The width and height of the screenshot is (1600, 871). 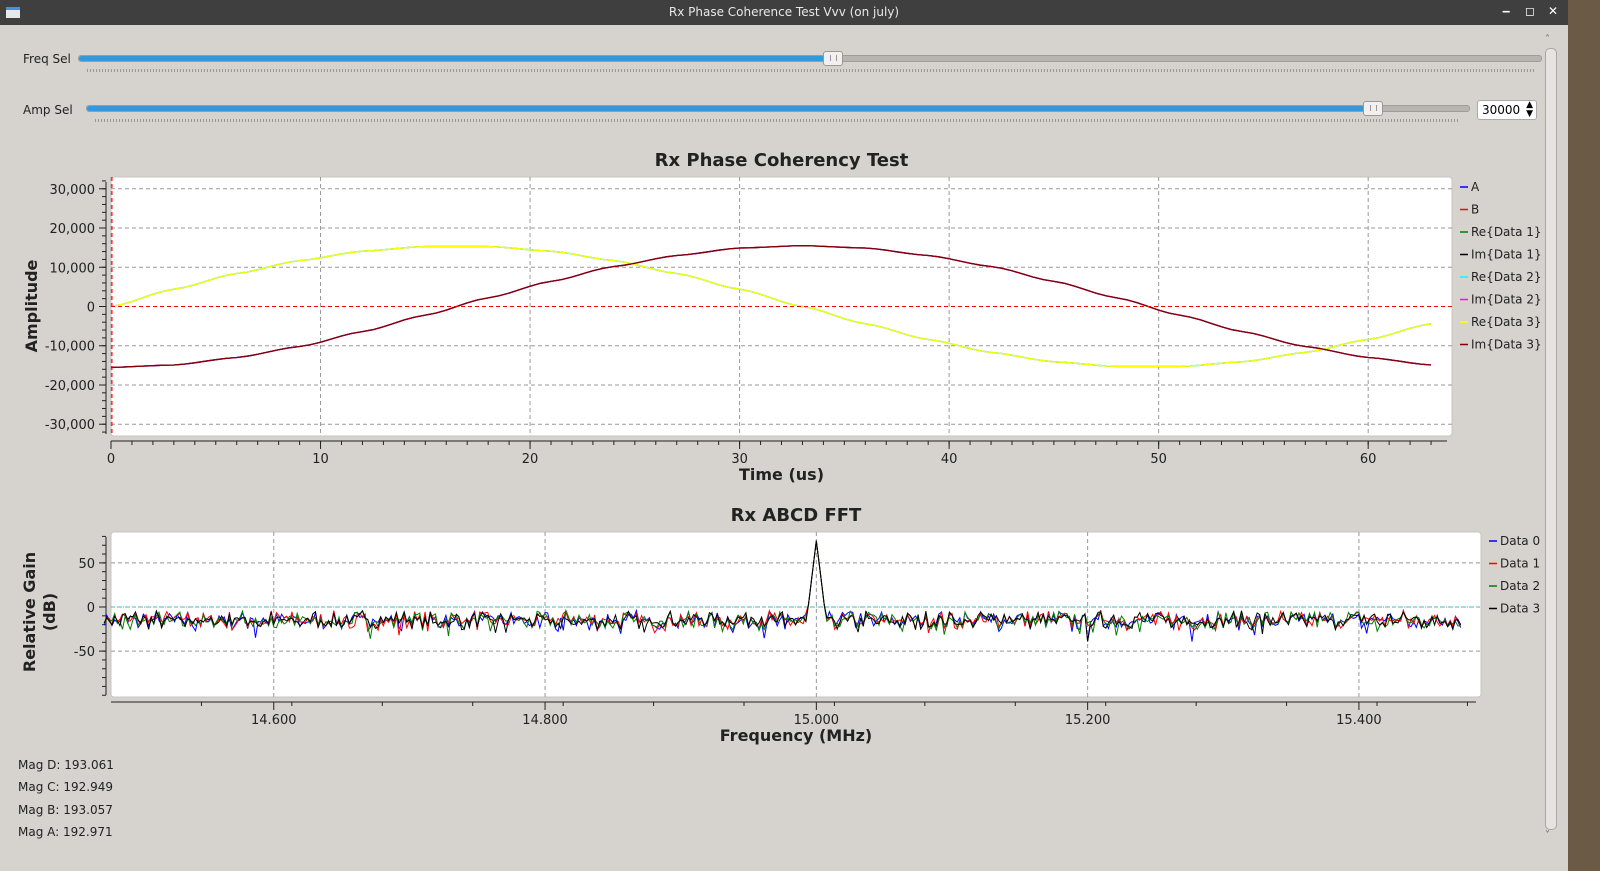 What do you see at coordinates (1506, 255) in the screenshot?
I see `legend-item: Im{Data 1}` at bounding box center [1506, 255].